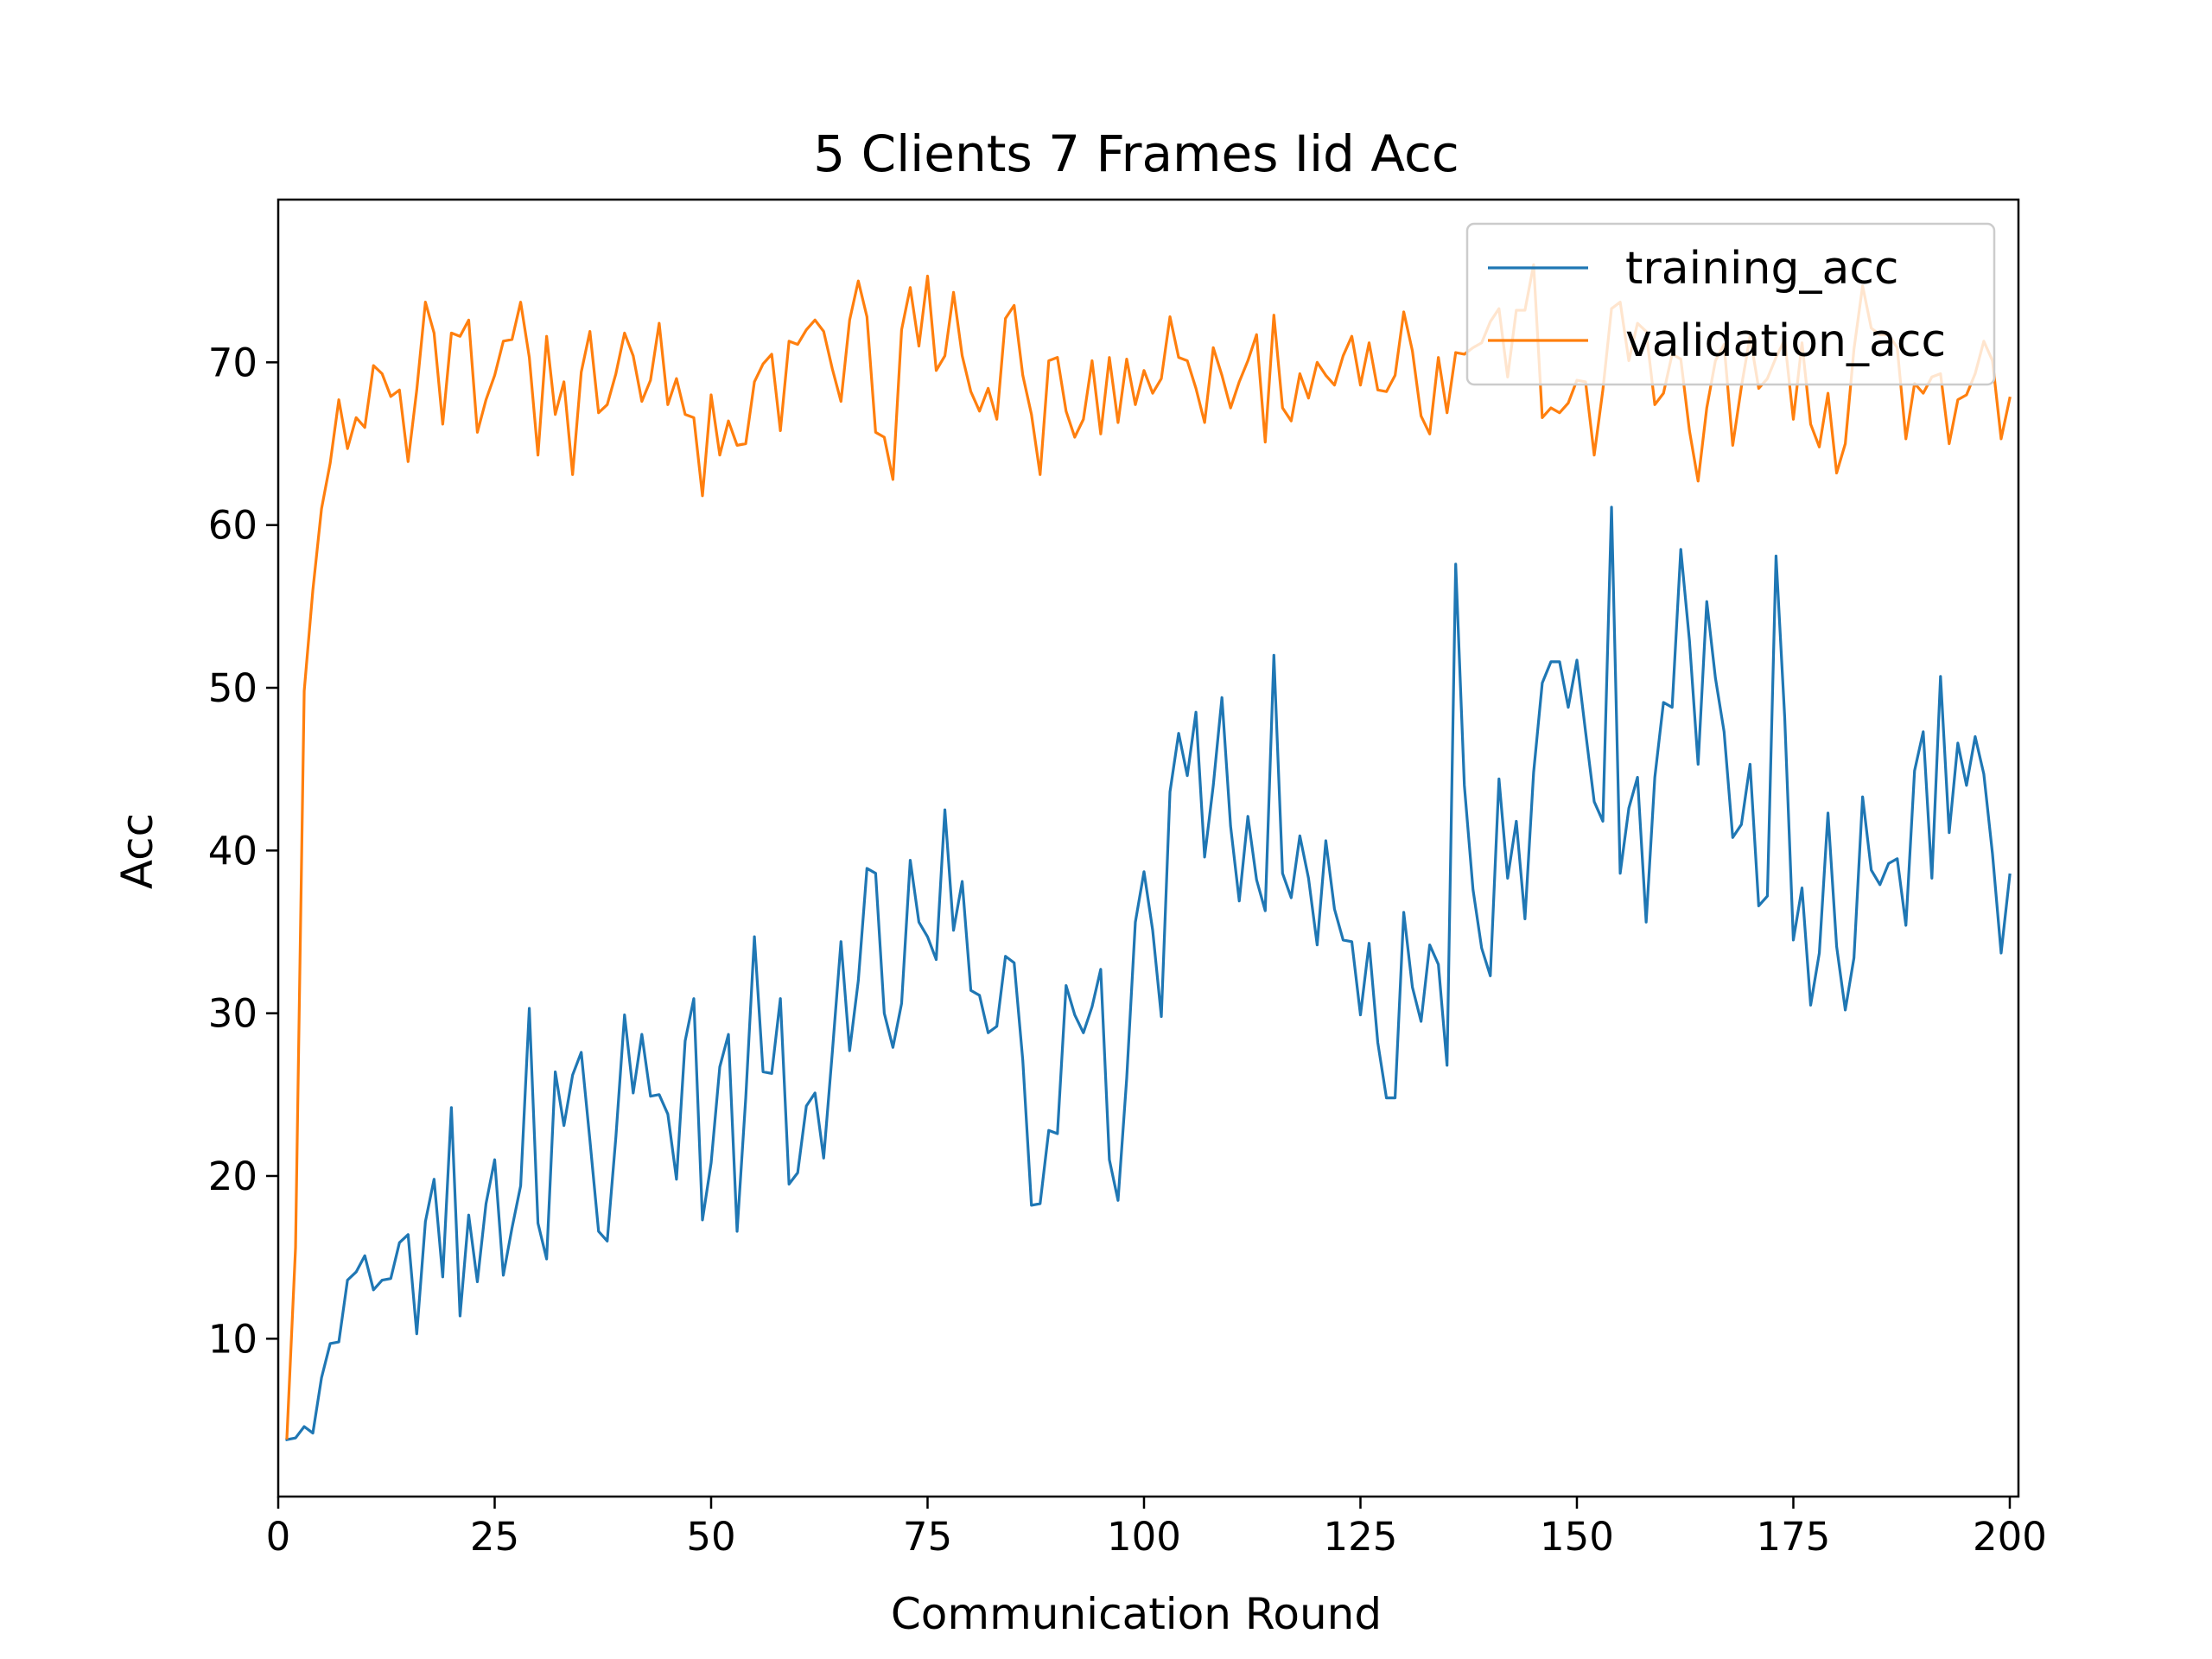 The width and height of the screenshot is (2212, 1659). Describe the element at coordinates (1794, 1537) in the screenshot. I see `x-tick-label: 175` at that location.